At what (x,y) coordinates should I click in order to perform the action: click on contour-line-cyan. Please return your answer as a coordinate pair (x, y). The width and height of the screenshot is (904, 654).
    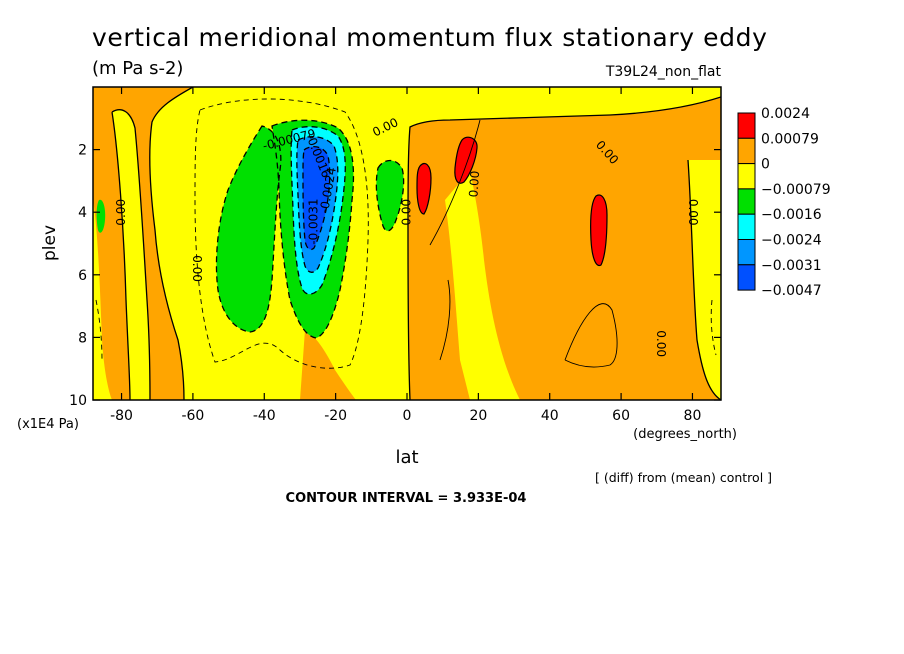
    Looking at the image, I should click on (318, 210).